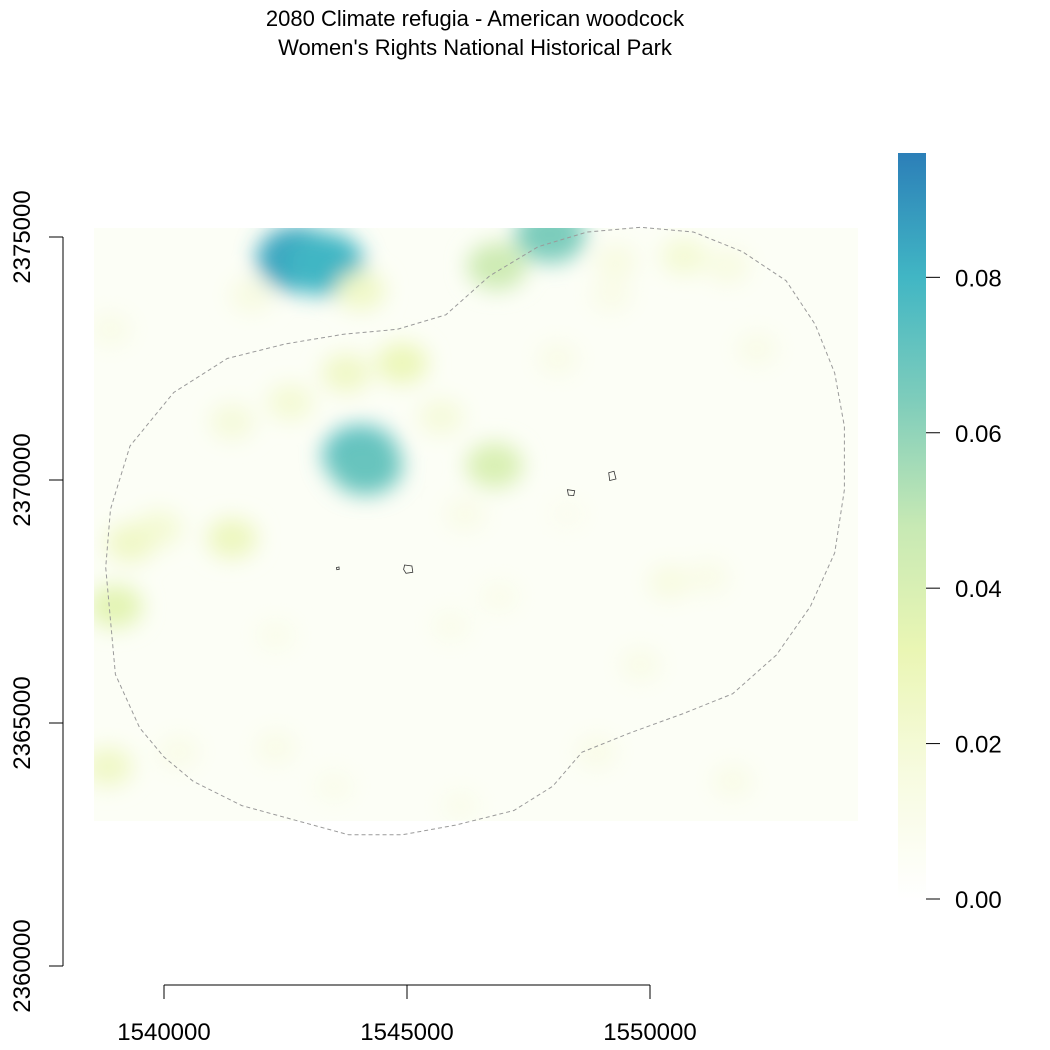 This screenshot has width=1050, height=1050. I want to click on chart-title-line2: Women's Rights National Historical Park, so click(475, 47).